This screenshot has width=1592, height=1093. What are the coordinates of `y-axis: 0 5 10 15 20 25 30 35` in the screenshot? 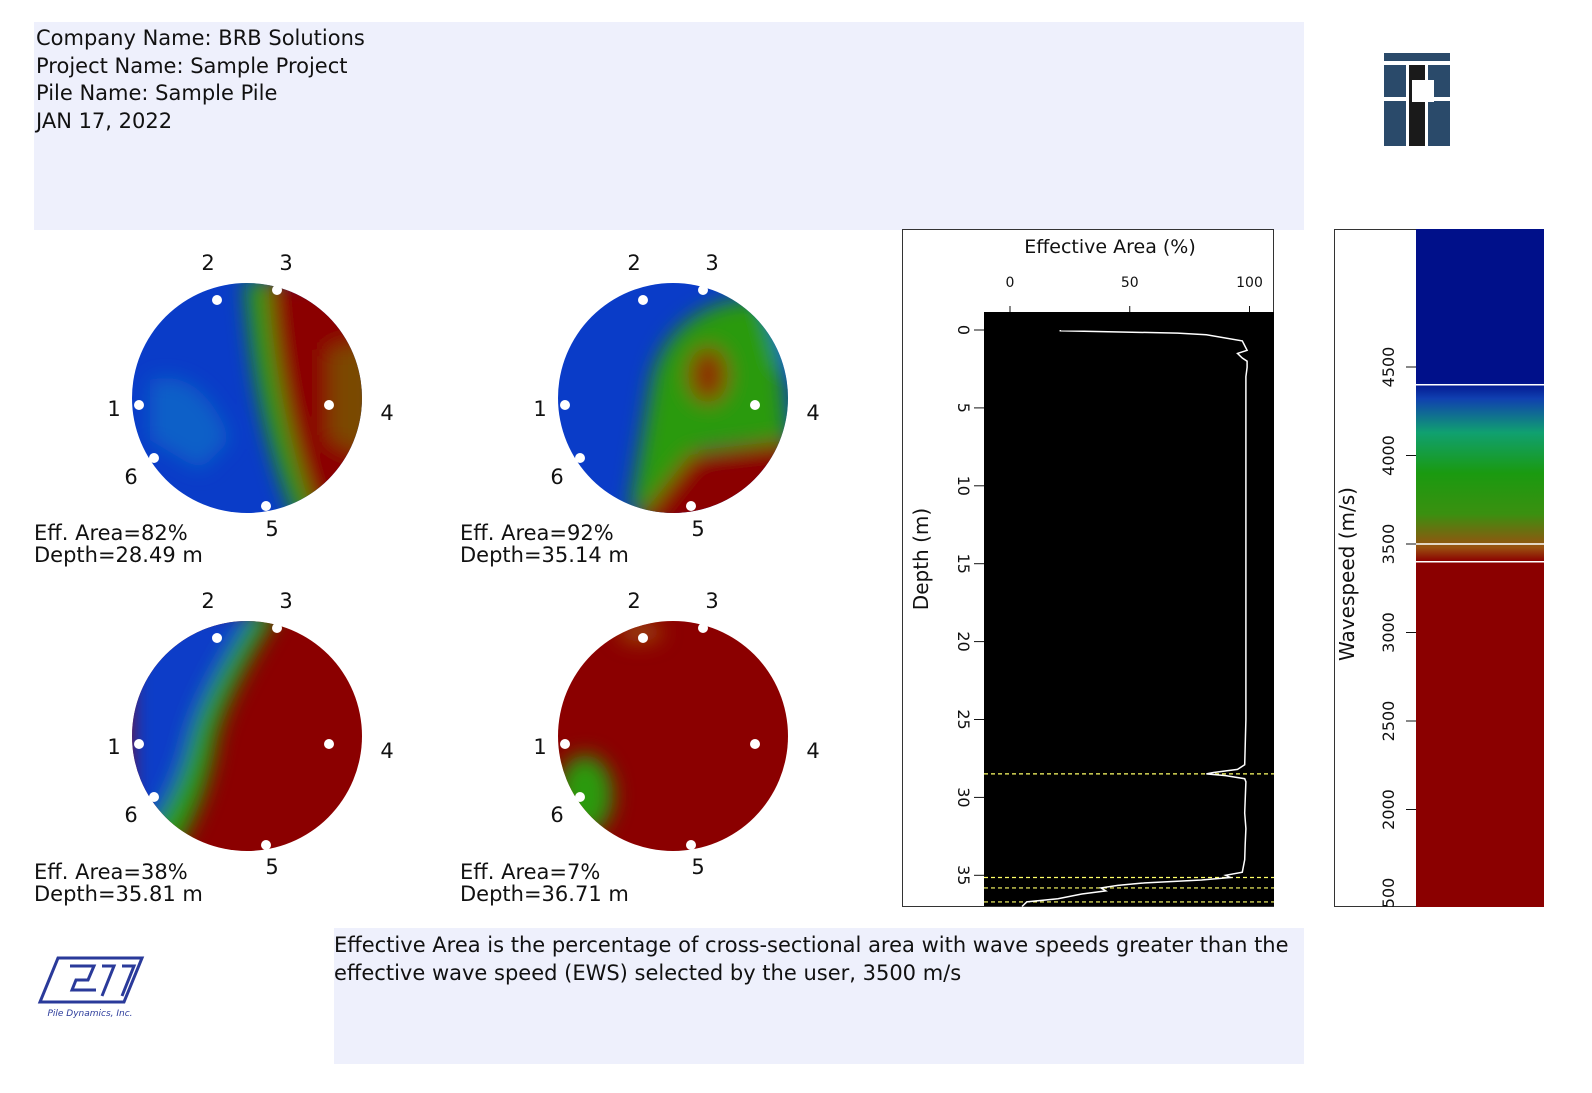 It's located at (969, 605).